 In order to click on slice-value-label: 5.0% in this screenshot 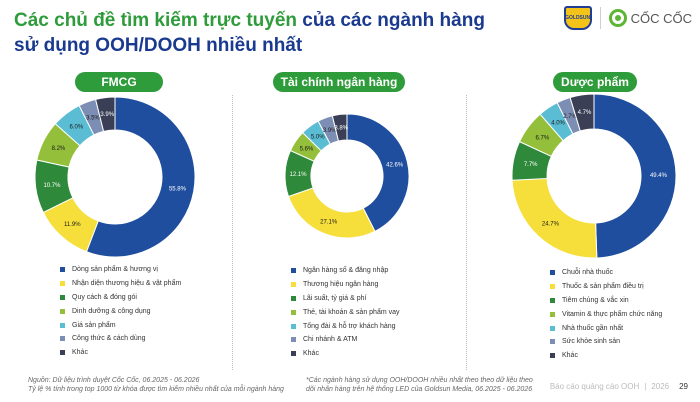, I will do `click(318, 138)`.